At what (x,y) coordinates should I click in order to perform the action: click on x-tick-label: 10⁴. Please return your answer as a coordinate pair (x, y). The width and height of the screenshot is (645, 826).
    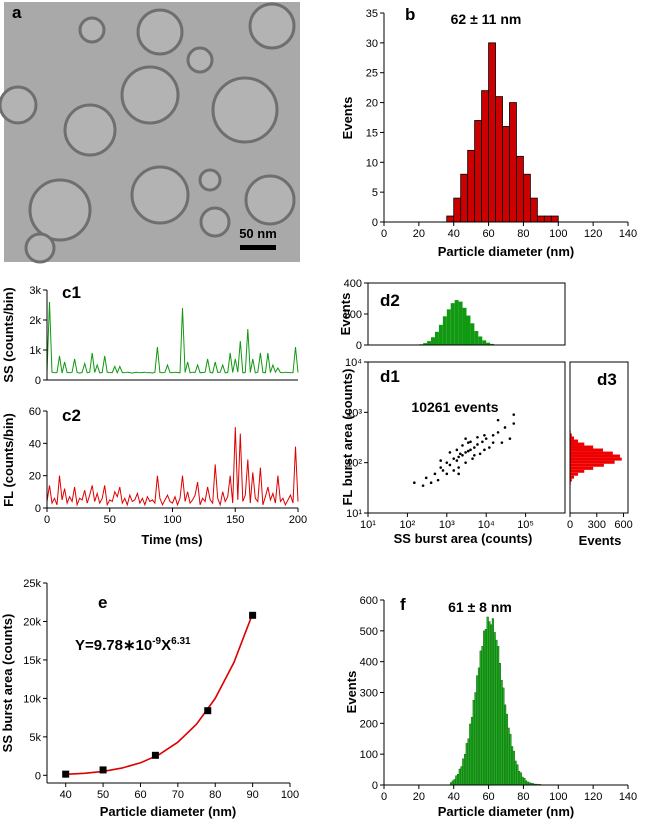
    Looking at the image, I should click on (486, 525).